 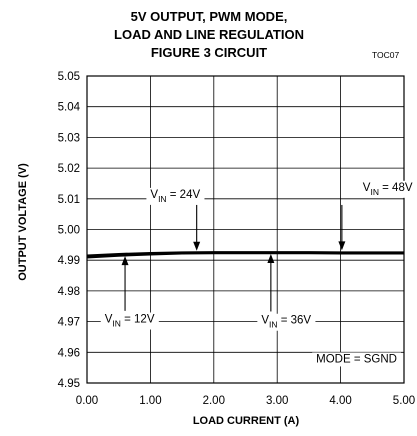 I want to click on vin-24v-label-bg, so click(x=175, y=196).